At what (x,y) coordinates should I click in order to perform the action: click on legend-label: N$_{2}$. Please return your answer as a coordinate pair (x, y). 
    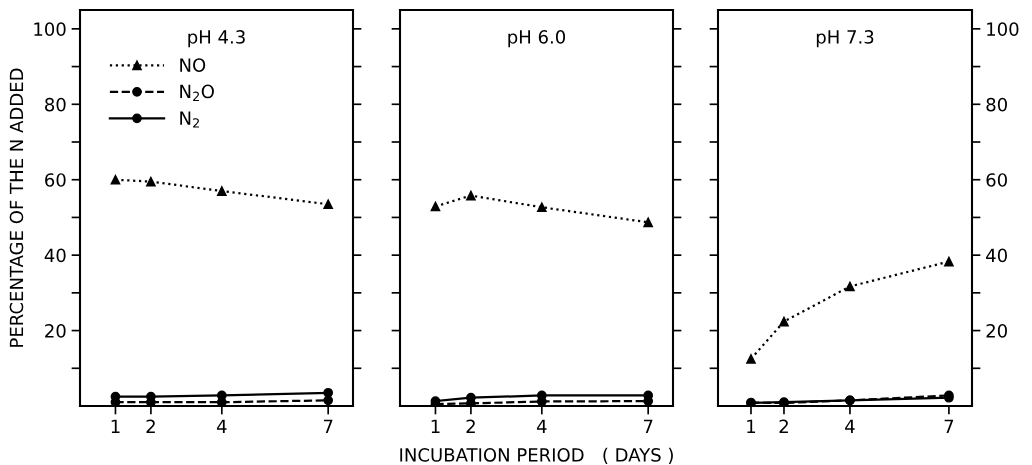
    Looking at the image, I should click on (189, 119).